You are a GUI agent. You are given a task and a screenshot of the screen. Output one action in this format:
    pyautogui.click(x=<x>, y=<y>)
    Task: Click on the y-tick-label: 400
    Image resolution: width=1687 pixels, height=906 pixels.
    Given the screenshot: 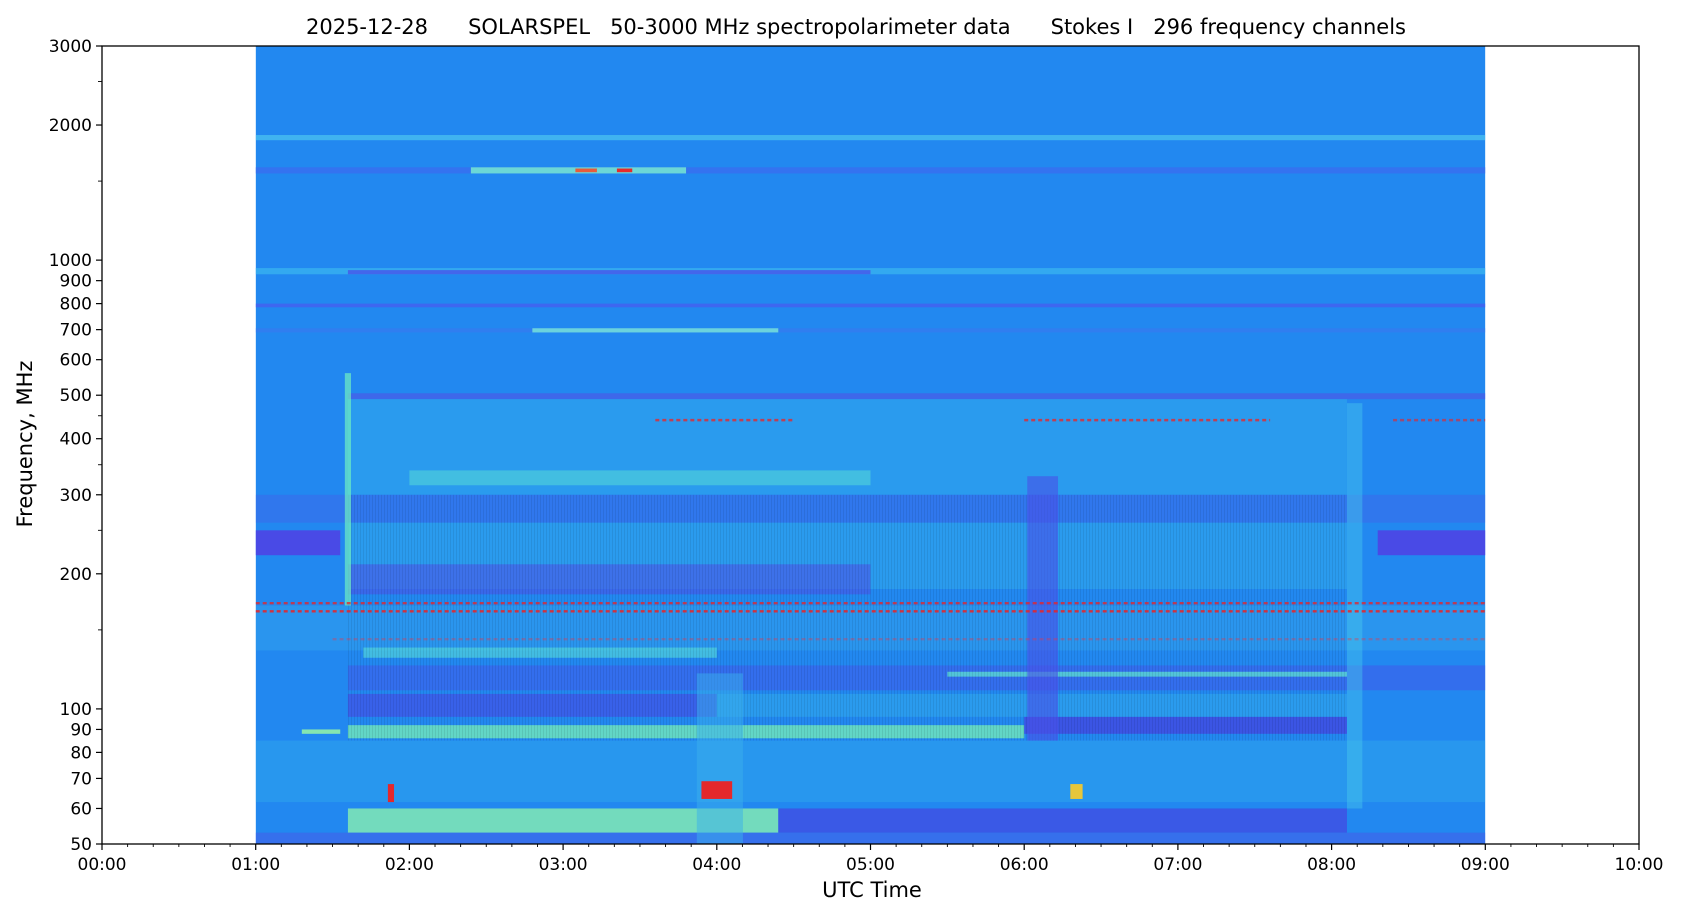 What is the action you would take?
    pyautogui.click(x=76, y=440)
    